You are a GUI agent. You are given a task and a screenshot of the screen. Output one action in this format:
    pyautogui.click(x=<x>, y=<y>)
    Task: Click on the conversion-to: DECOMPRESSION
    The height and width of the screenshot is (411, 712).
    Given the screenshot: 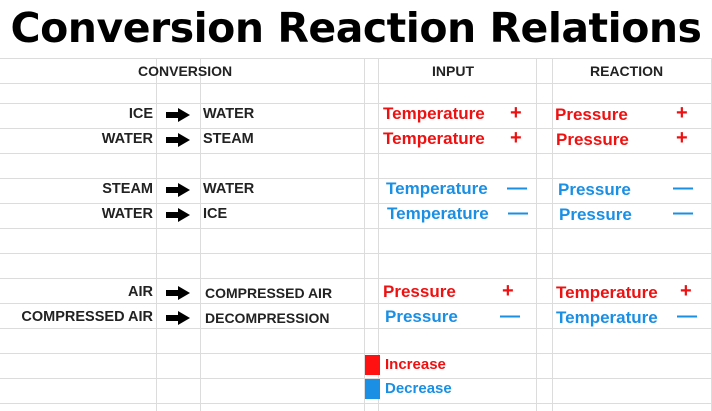 What is the action you would take?
    pyautogui.click(x=267, y=318)
    